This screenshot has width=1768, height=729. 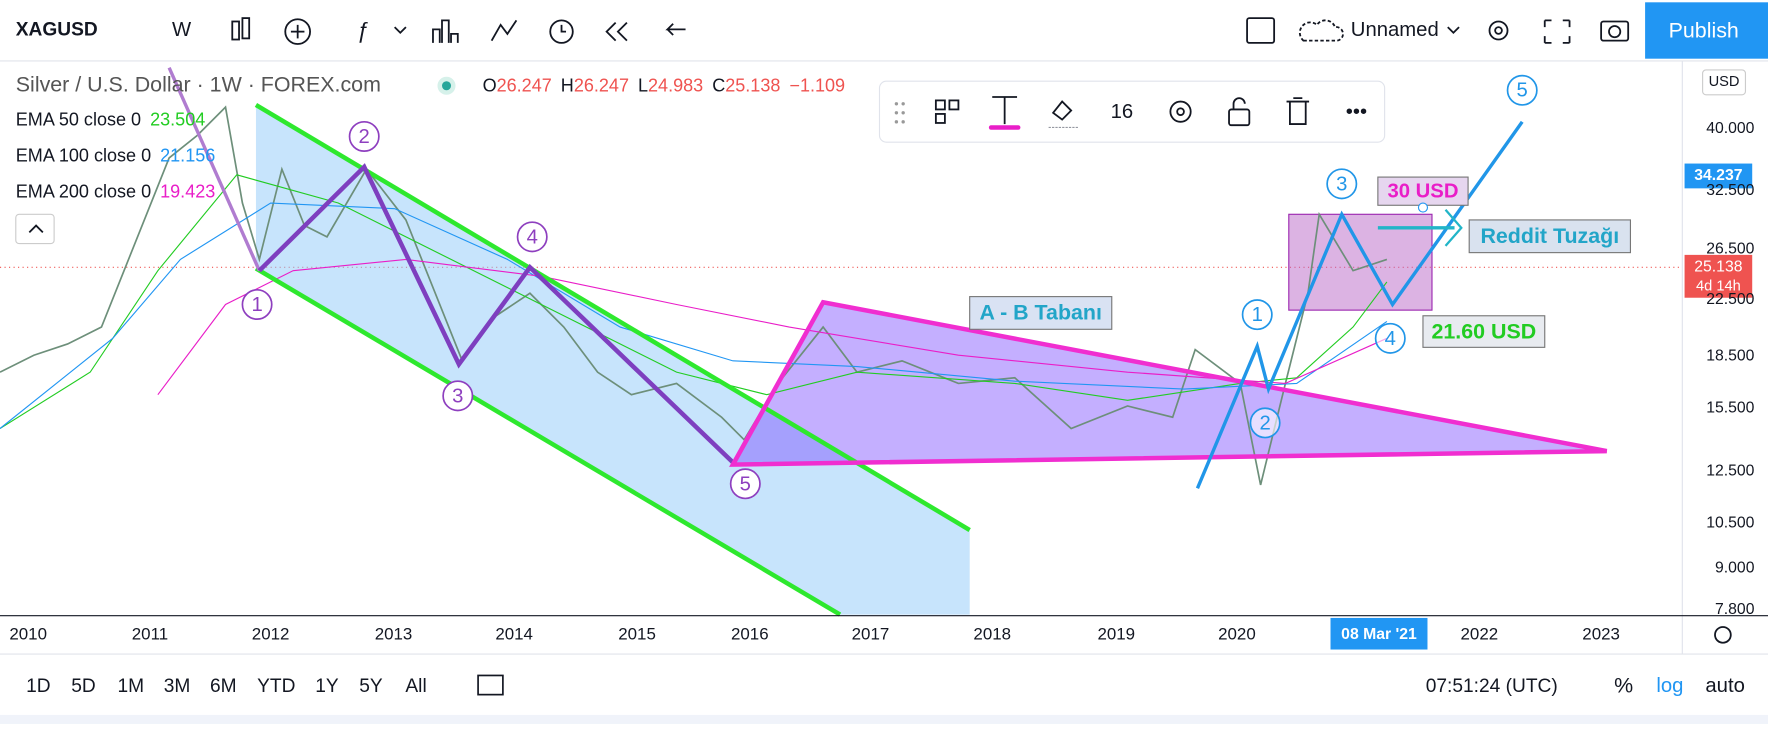 I want to click on range-button: 1D, so click(x=38, y=686).